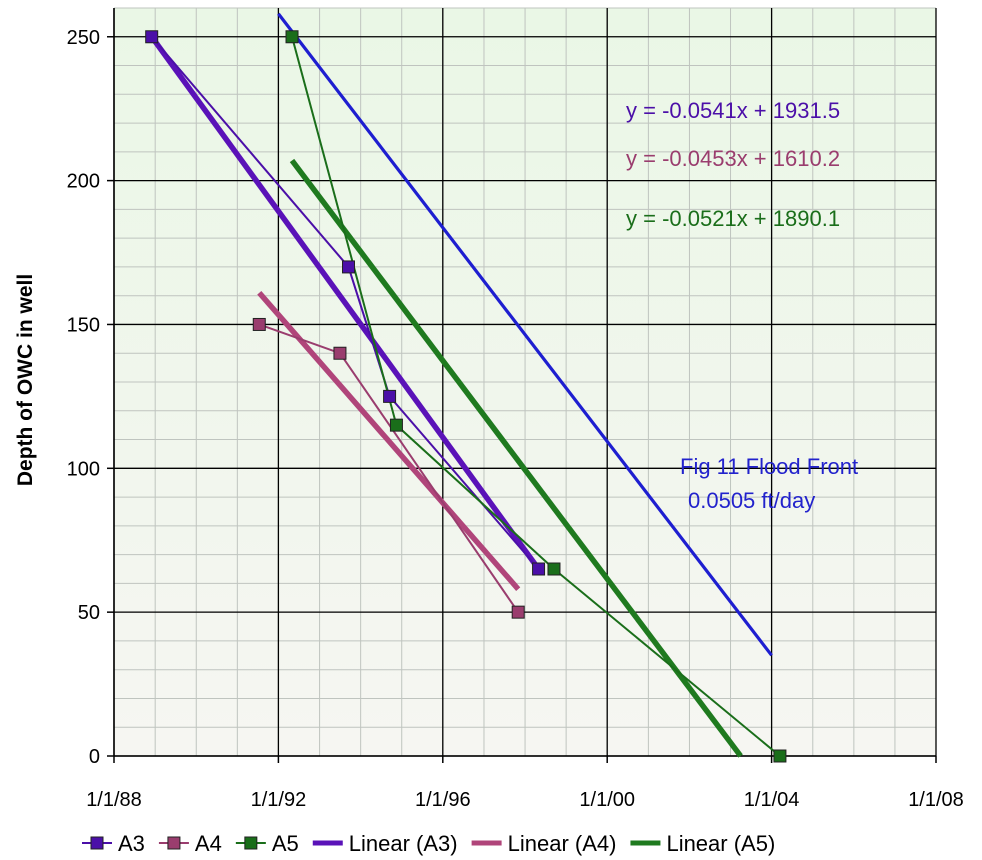 The height and width of the screenshot is (860, 982). I want to click on legend-item-a5: A5, so click(267, 843).